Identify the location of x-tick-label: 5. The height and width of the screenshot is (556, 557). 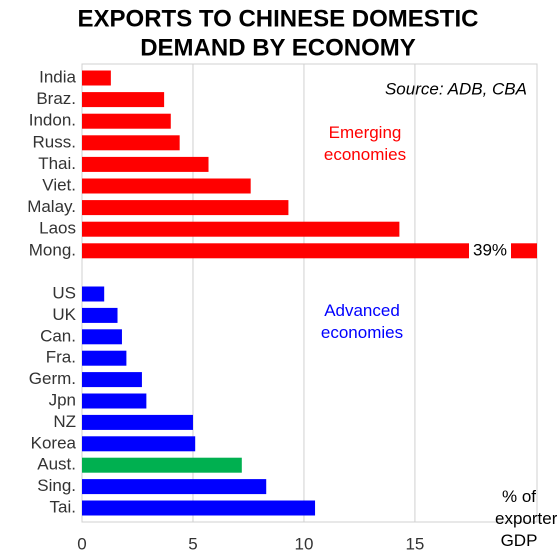
(192, 543).